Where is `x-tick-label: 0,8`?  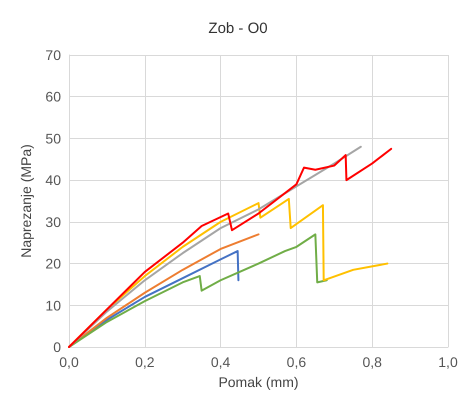 x-tick-label: 0,8 is located at coordinates (372, 362).